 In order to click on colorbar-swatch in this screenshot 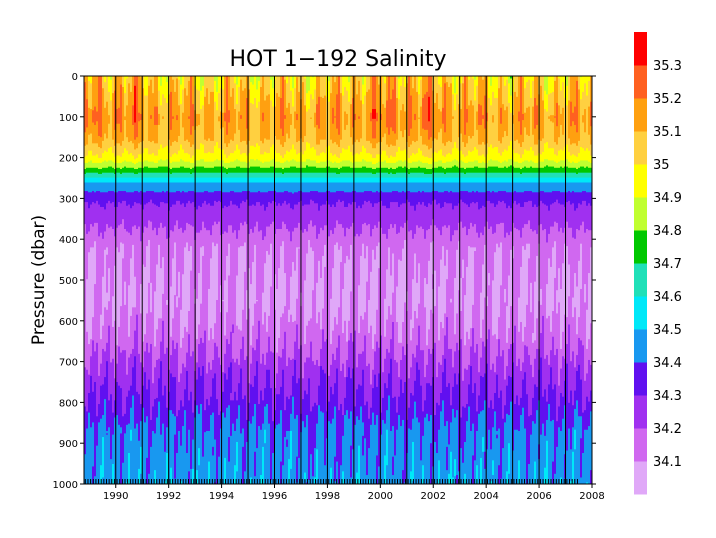, I will do `click(640, 49)`.